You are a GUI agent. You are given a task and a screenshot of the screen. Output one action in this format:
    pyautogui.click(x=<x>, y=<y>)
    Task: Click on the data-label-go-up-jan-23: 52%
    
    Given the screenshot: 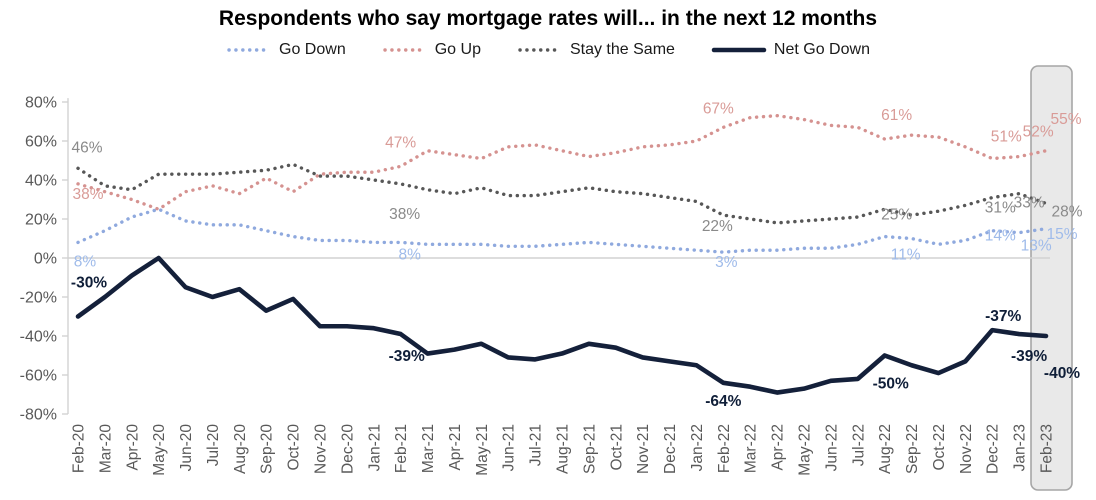 What is the action you would take?
    pyautogui.click(x=1038, y=132)
    